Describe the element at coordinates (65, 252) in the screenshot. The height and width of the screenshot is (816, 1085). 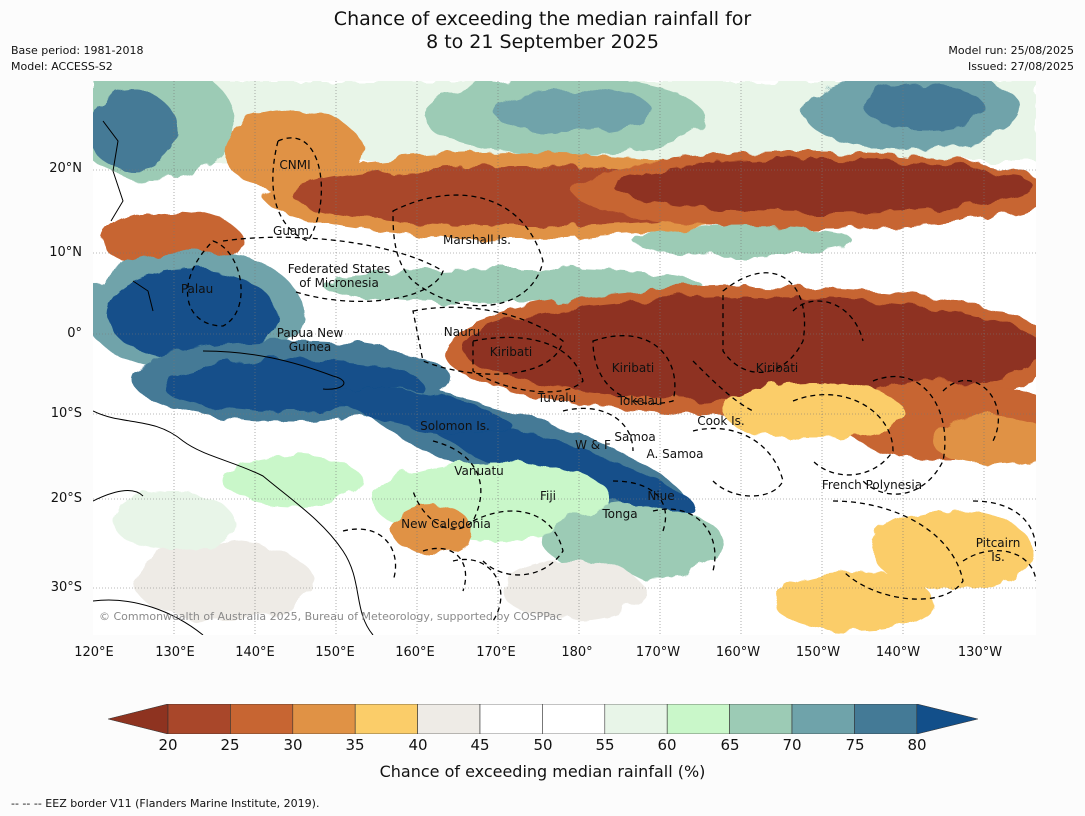
I see `lat-label: 10°N` at that location.